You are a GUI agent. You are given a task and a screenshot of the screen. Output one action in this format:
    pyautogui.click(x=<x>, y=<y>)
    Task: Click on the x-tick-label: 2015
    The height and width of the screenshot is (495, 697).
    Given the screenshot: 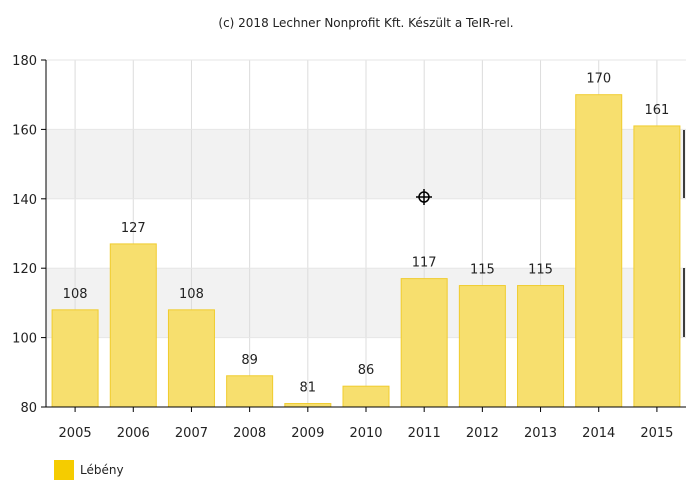 What is the action you would take?
    pyautogui.click(x=656, y=433)
    